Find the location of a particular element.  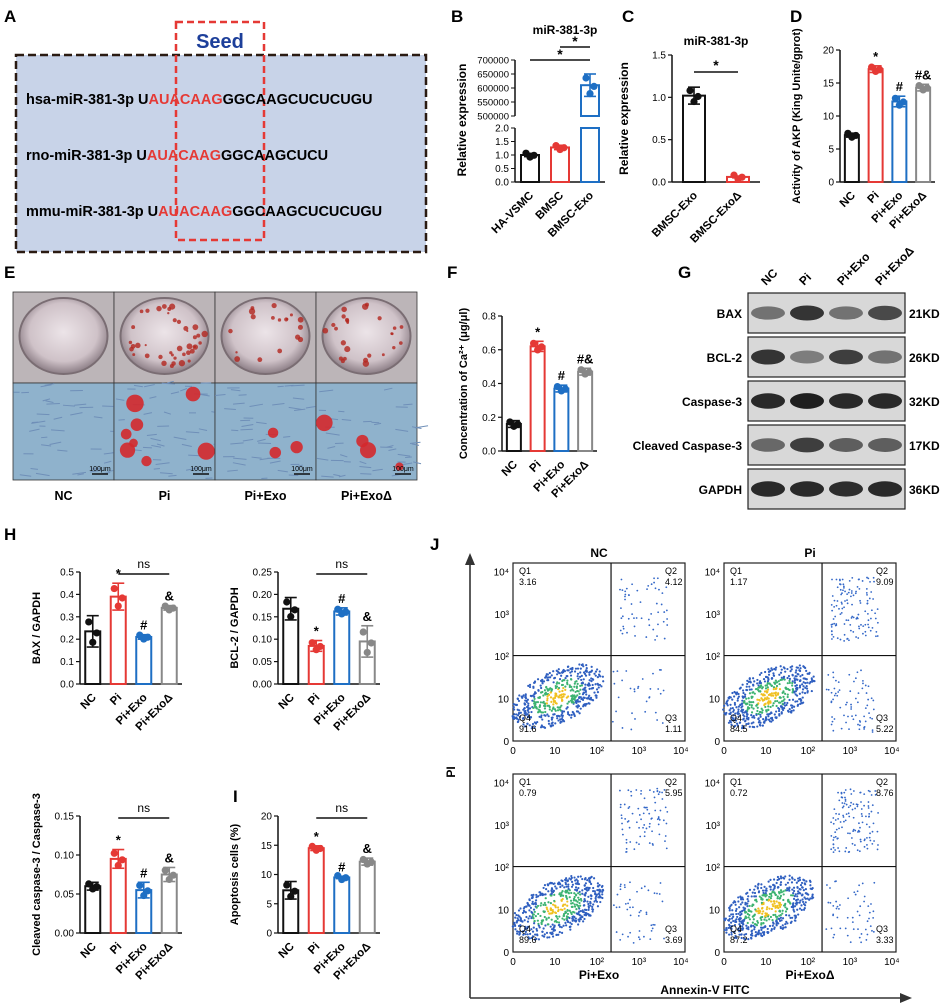

sequence-row-3: mmu-miR-381-3p UAUACAAGGGCAAGCUCUCUGU is located at coordinates (204, 212).